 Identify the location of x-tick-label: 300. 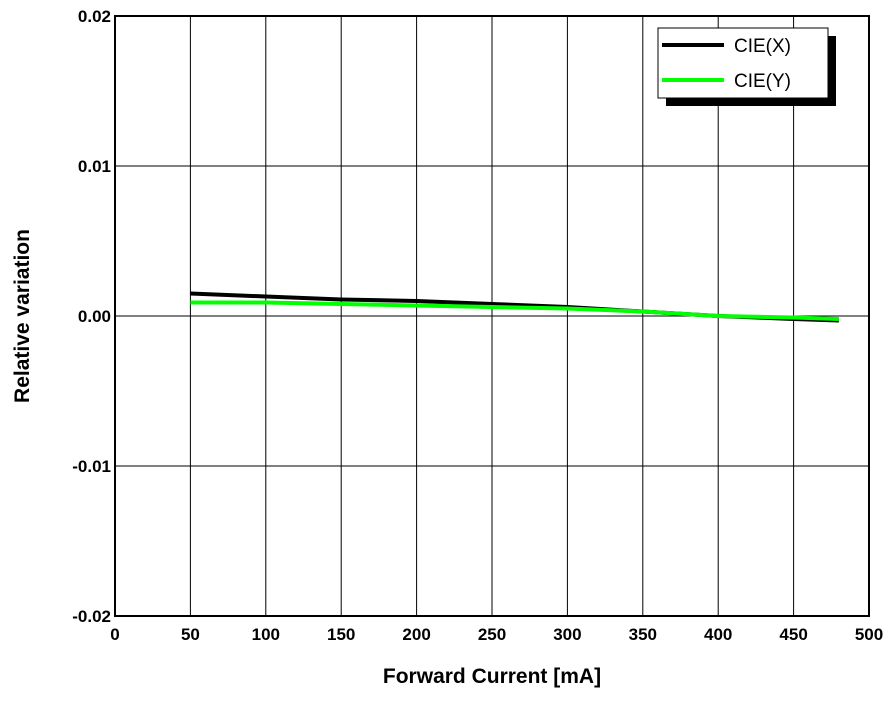
(567, 634).